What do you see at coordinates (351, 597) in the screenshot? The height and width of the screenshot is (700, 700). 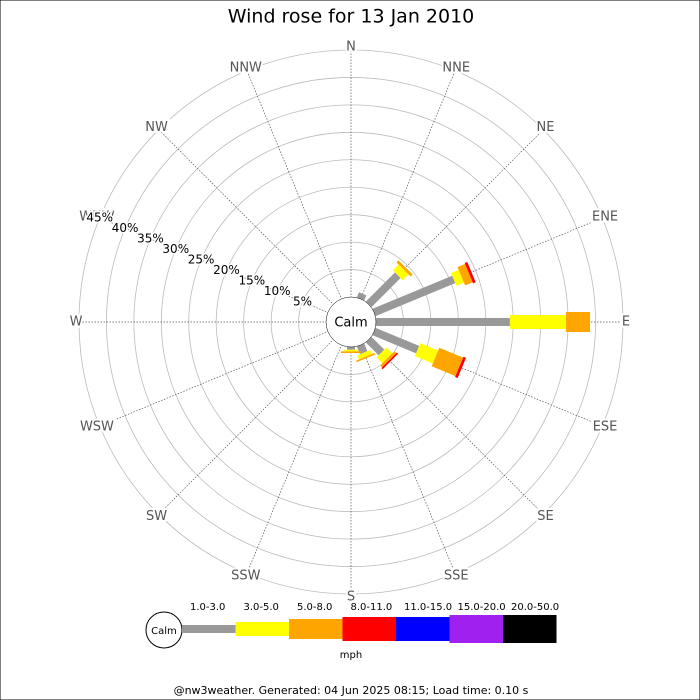 I see `direction-label: S` at bounding box center [351, 597].